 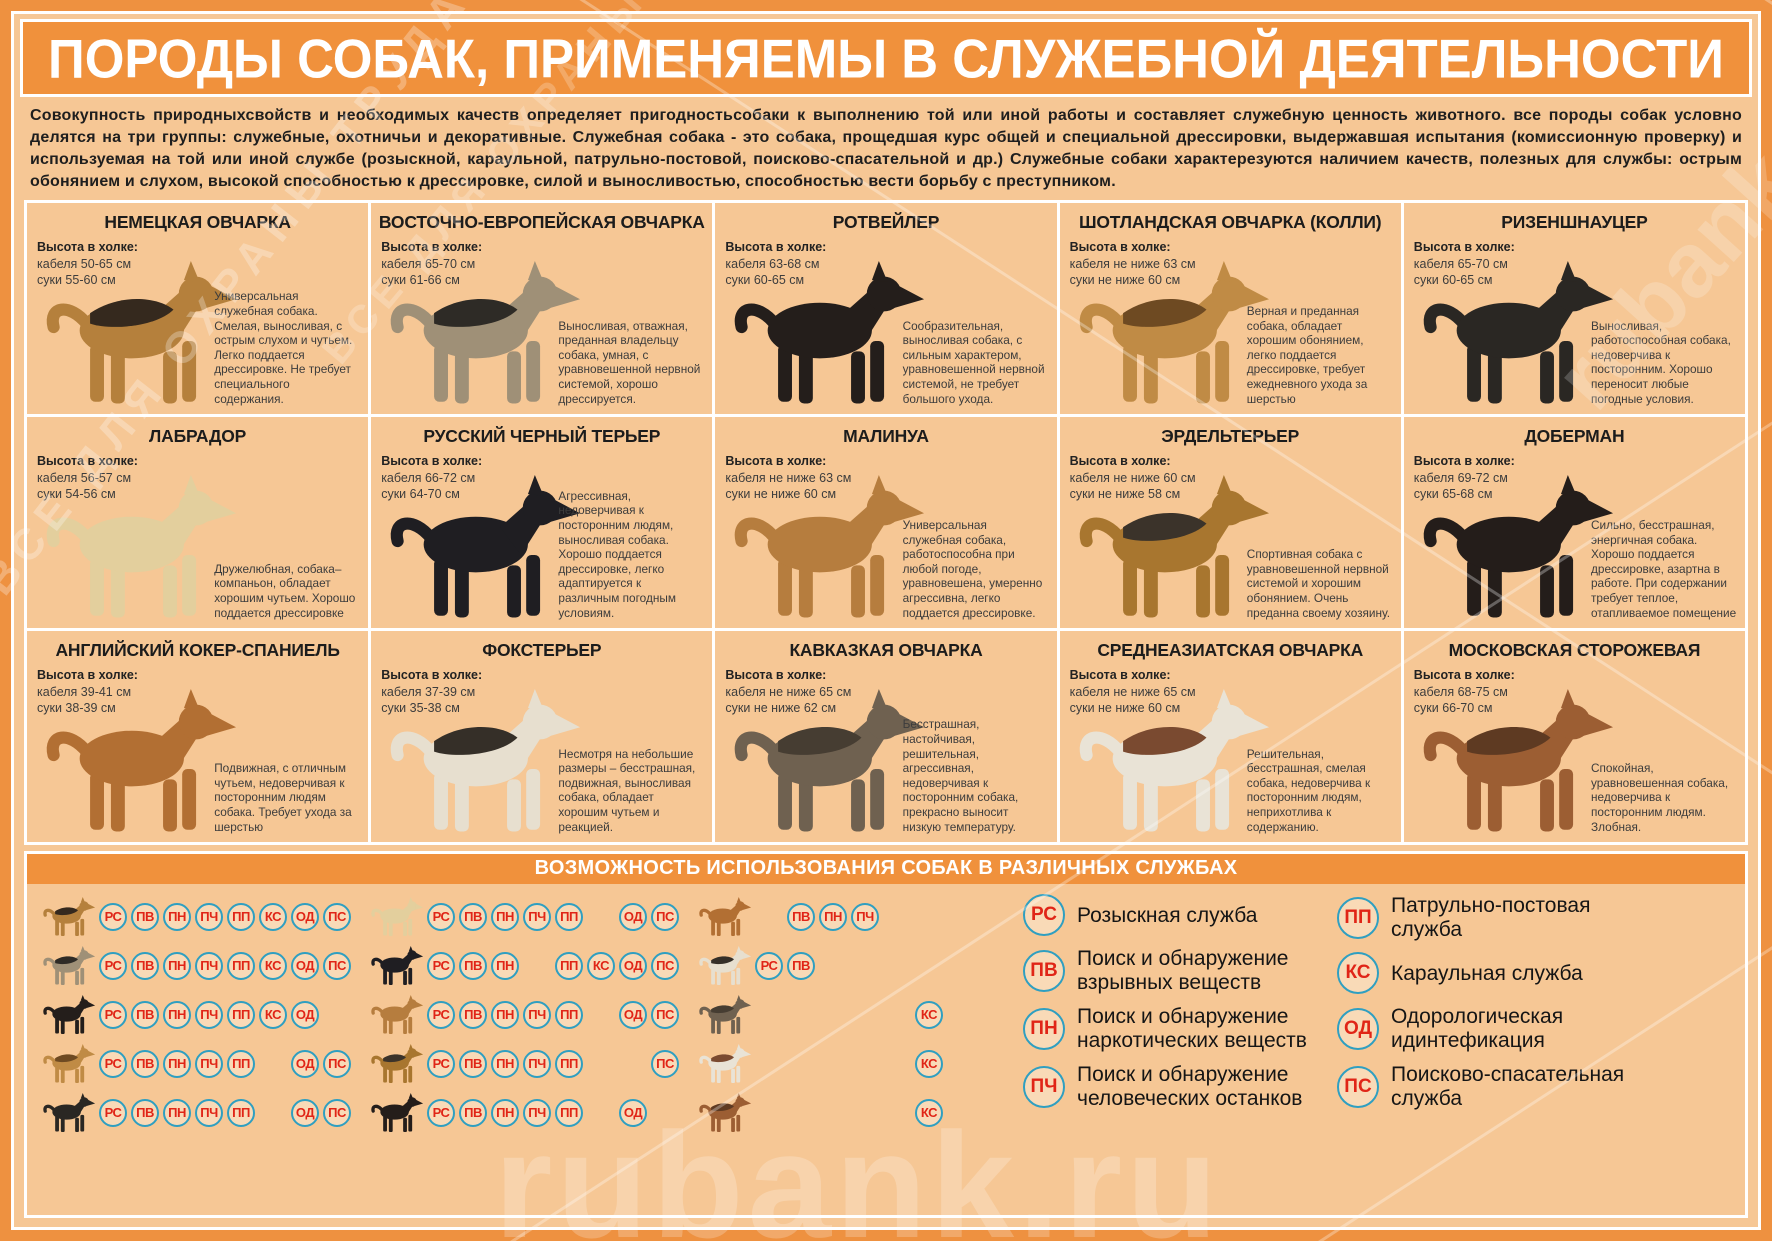 I want to click on usage-row-doberman: РС ПВ ПН ПЧ ПП ОД, so click(x=524, y=1112).